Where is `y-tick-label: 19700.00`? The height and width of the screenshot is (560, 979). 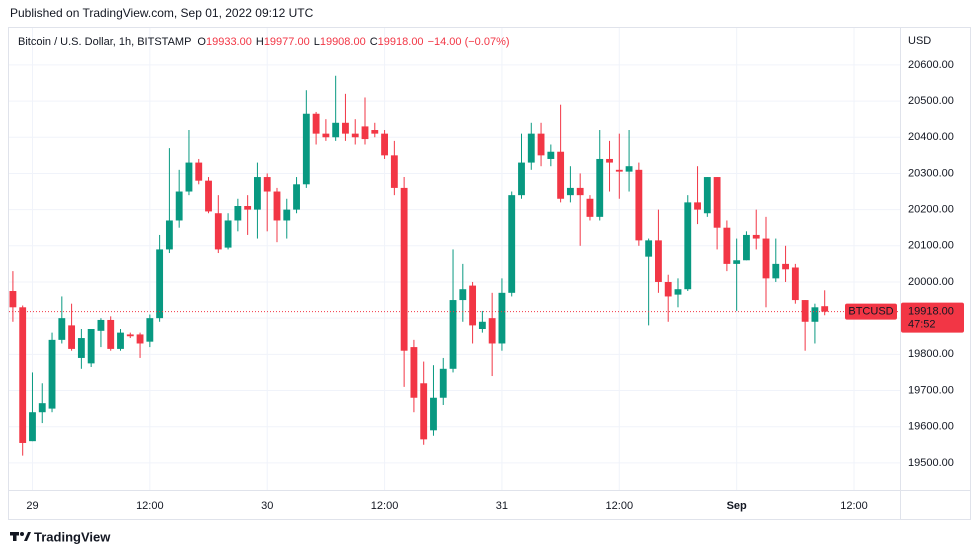
y-tick-label: 19700.00 is located at coordinates (931, 390).